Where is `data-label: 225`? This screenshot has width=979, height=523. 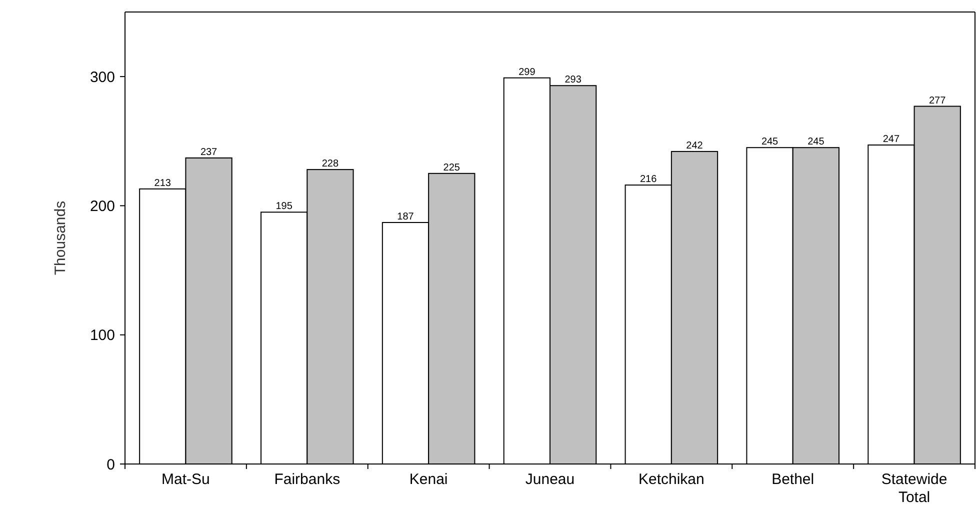
data-label: 225 is located at coordinates (451, 168).